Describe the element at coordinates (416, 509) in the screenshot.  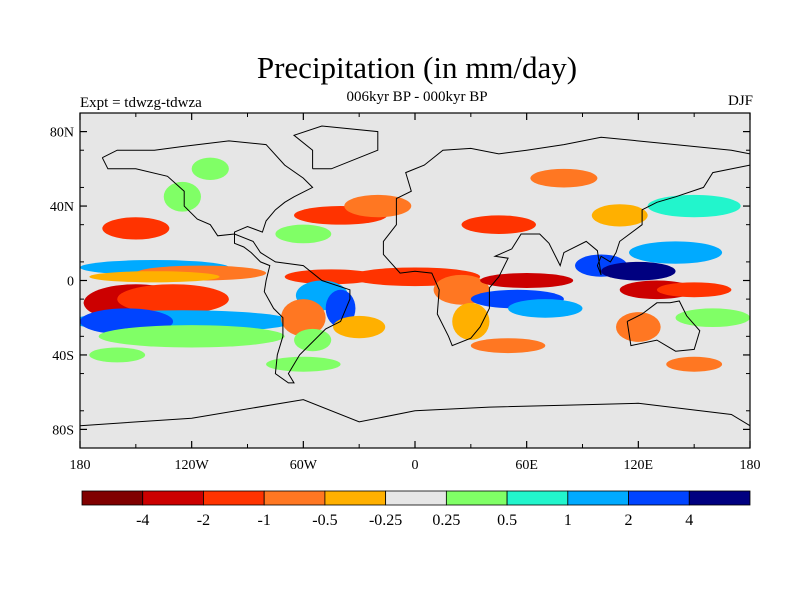
I see `colorbar: -4 -2 -1 -0.5 -0.25 0.25 0.5 1 2 4` at that location.